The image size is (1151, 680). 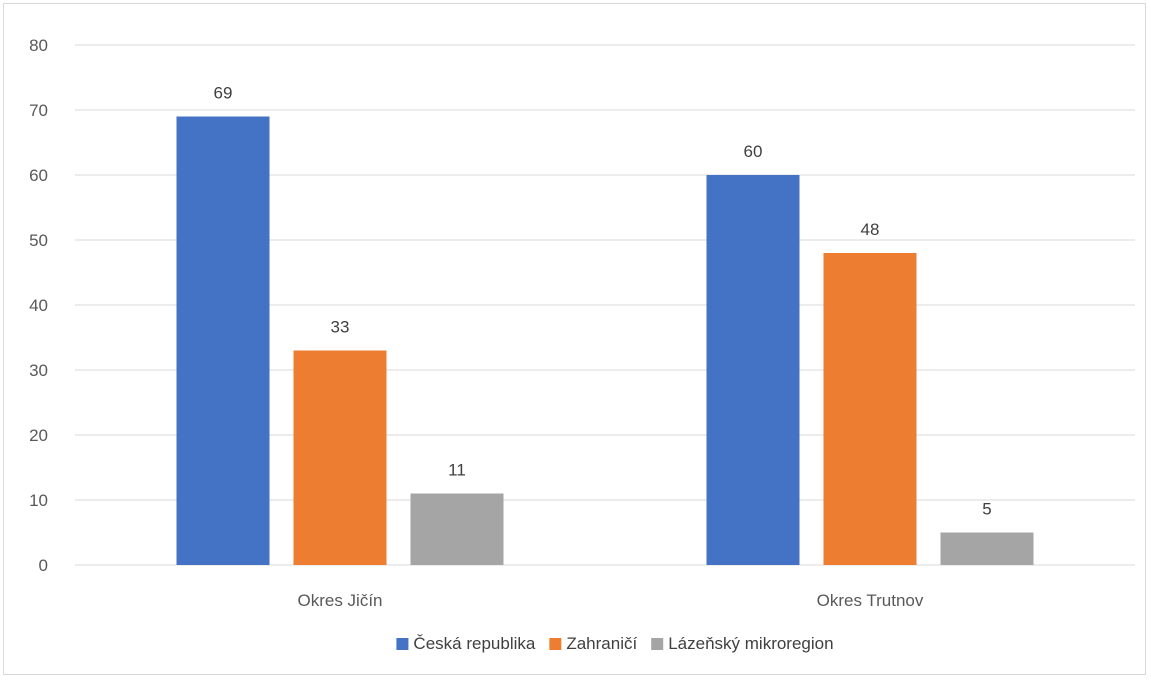 I want to click on y-axis-ticks: 0 10 20 30 40 50 60 70 80, so click(x=38, y=305).